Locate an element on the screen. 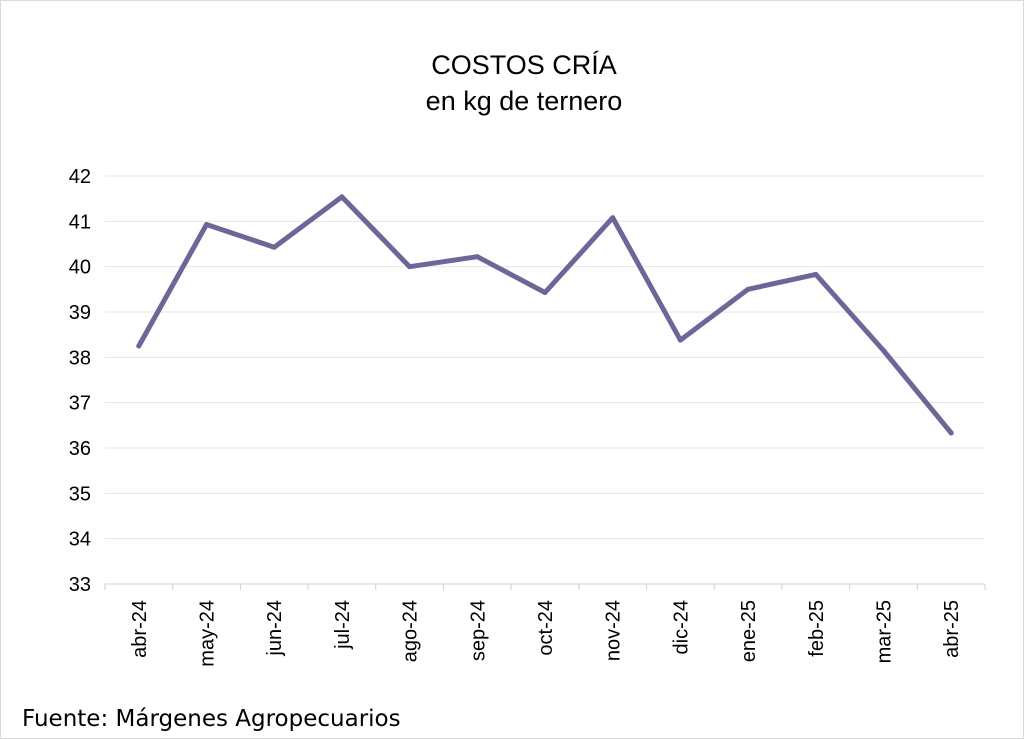 Image resolution: width=1024 pixels, height=739 pixels. axes is located at coordinates (545, 586).